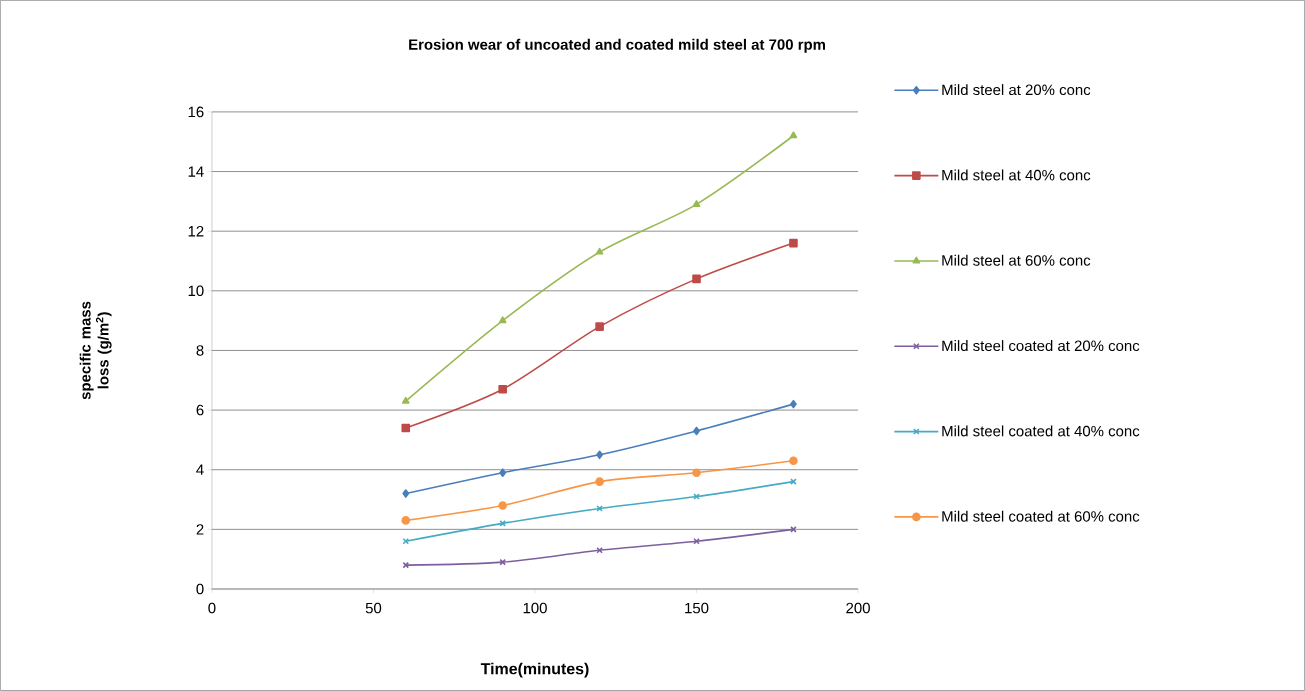  Describe the element at coordinates (534, 670) in the screenshot. I see `x-axis-title: Time(minutes)` at that location.